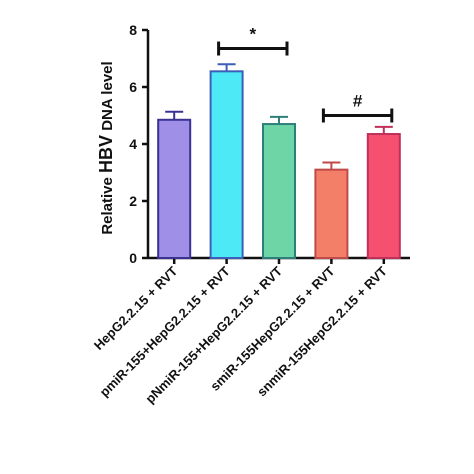 The width and height of the screenshot is (474, 474). What do you see at coordinates (133, 258) in the screenshot?
I see `y-tick-label: 0` at bounding box center [133, 258].